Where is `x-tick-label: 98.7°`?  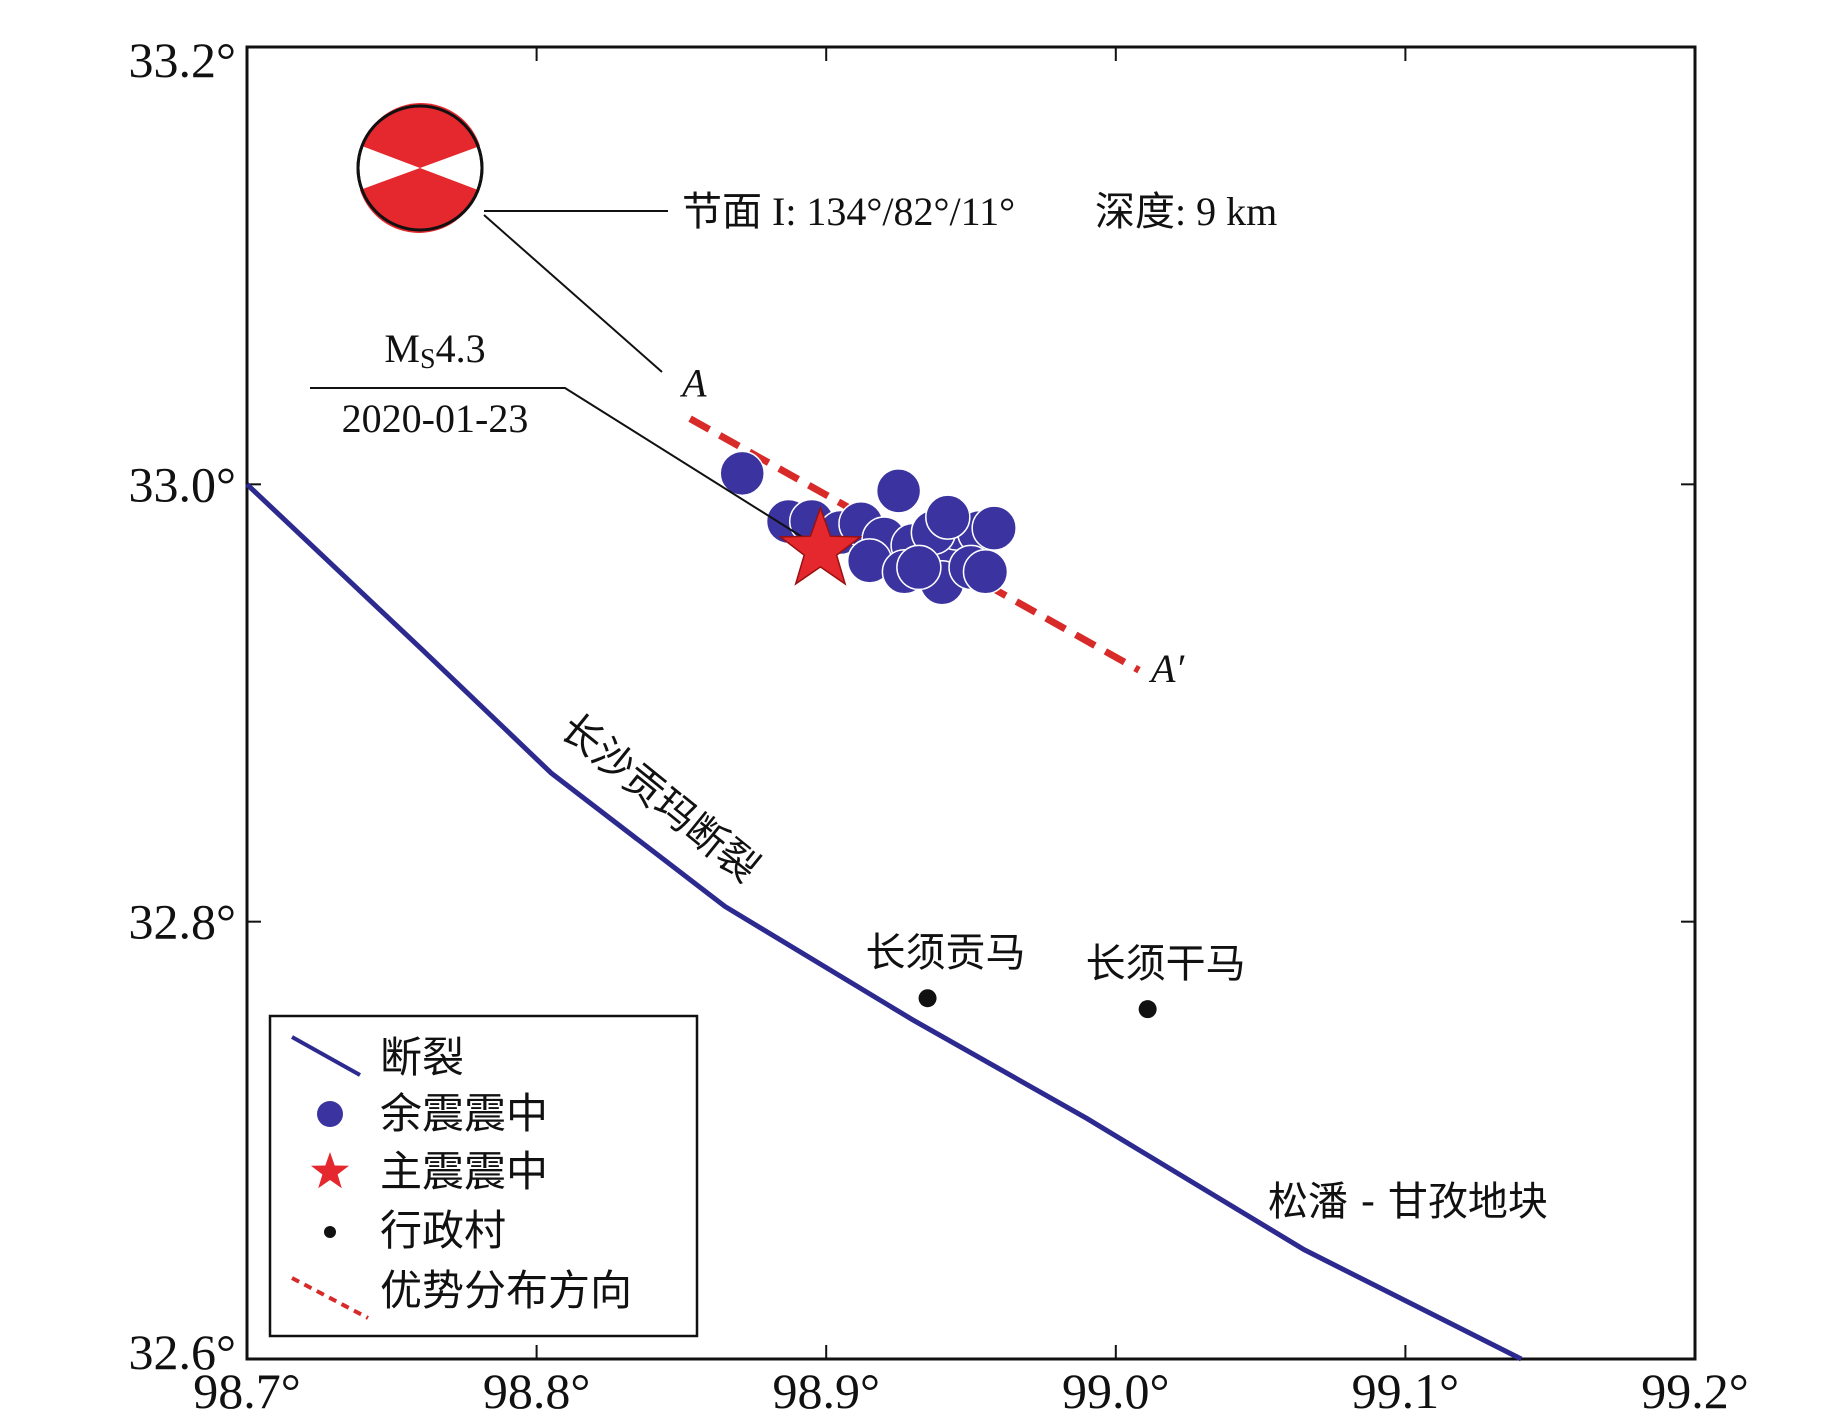 x-tick-label: 98.7° is located at coordinates (247, 1390).